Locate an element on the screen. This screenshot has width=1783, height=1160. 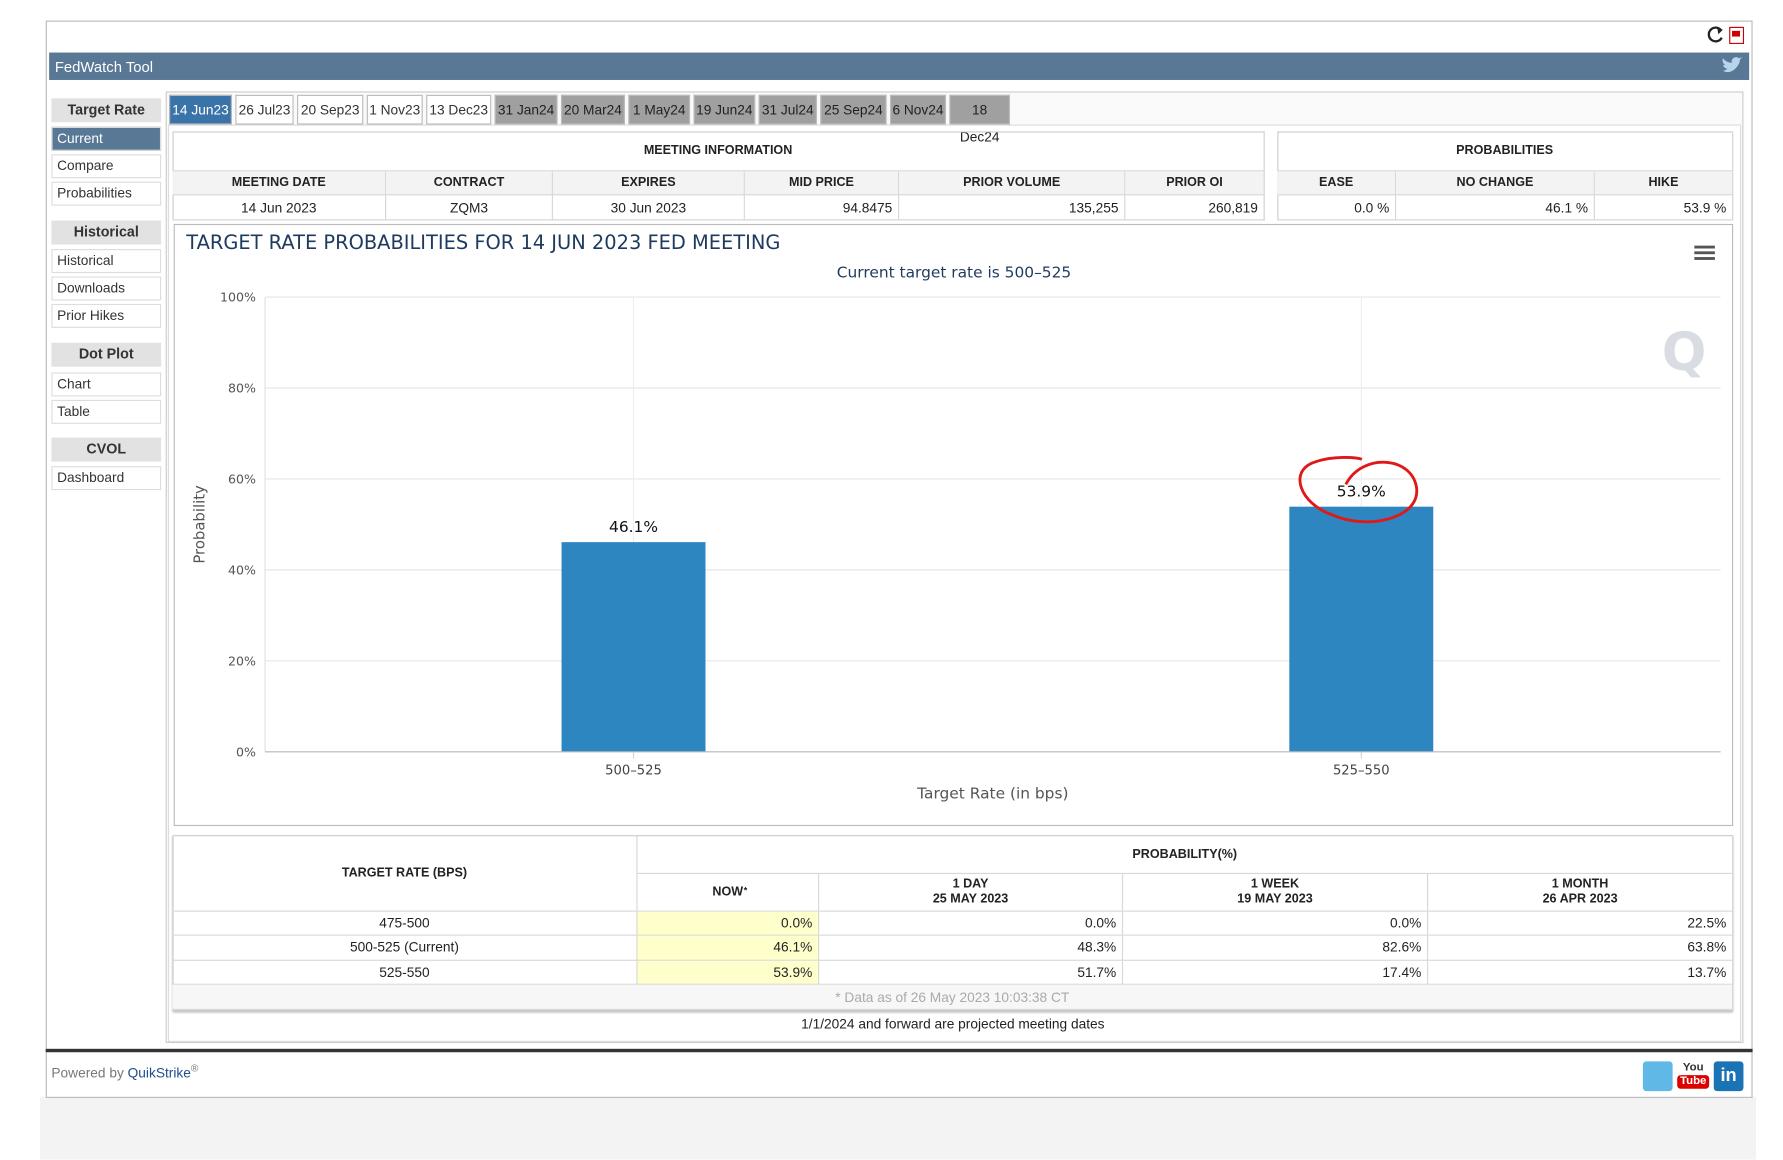
column-header: 1 MONTH 26 APR 2023 is located at coordinates (1581, 893).